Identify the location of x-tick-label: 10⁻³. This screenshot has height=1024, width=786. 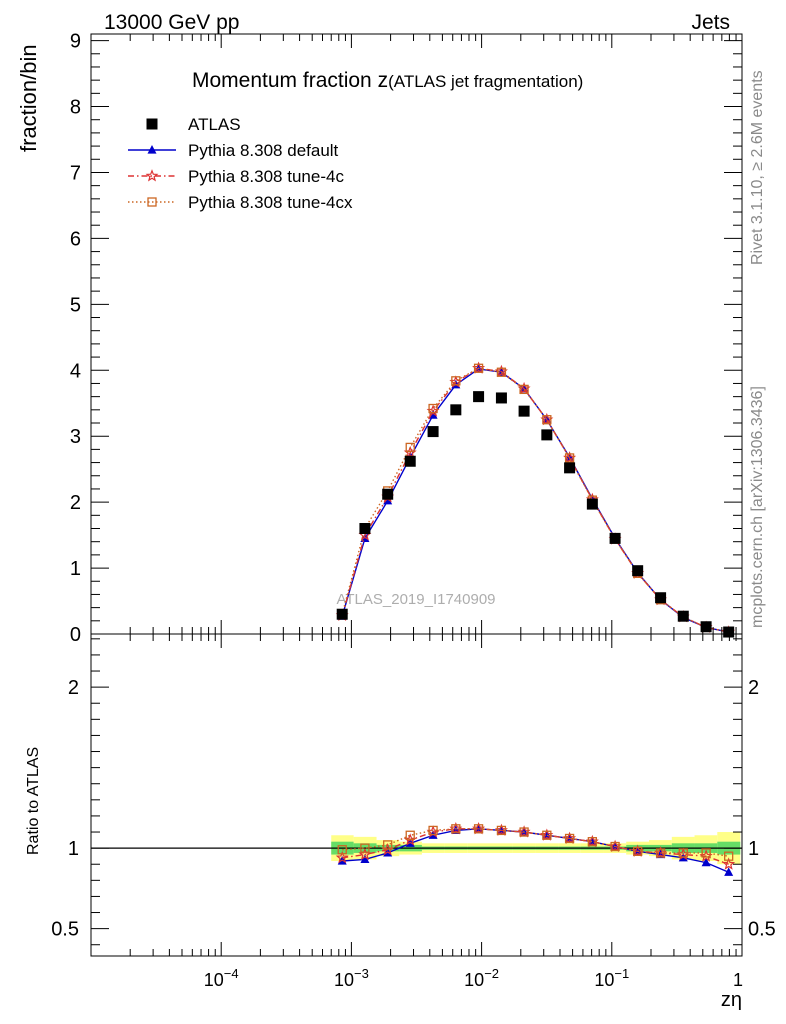
(351, 978).